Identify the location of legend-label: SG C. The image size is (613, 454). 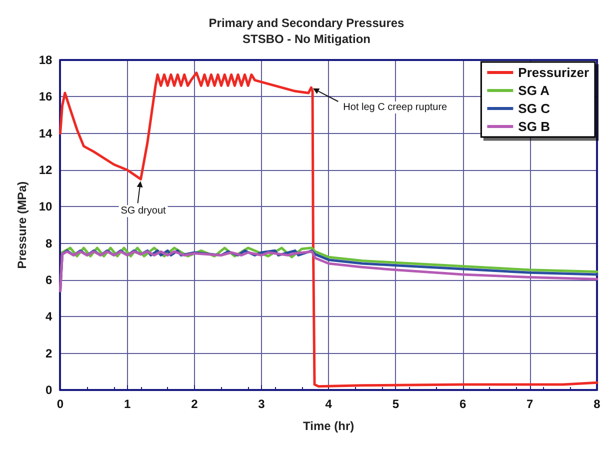
(534, 108).